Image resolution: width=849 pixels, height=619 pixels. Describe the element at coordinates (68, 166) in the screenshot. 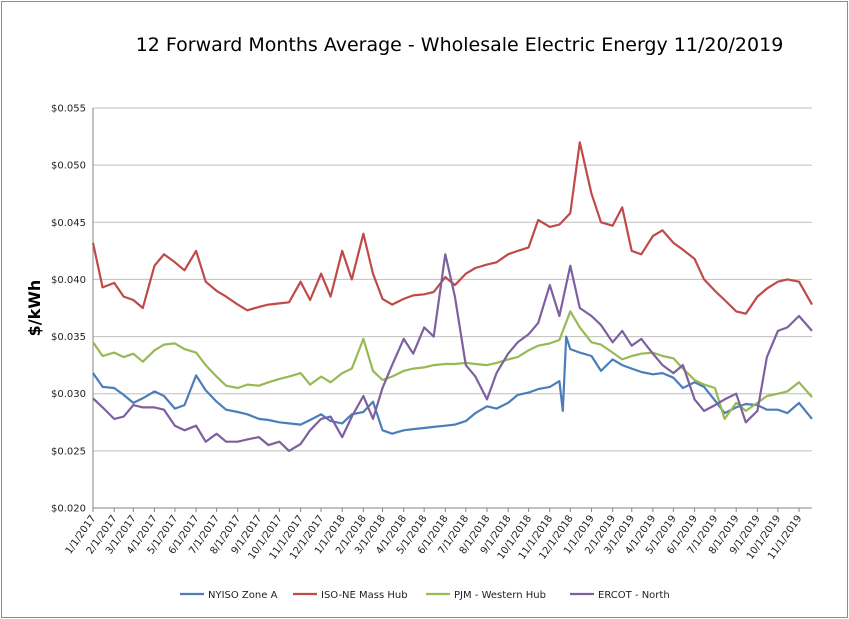

I see `y-tick-label: $0.050` at that location.